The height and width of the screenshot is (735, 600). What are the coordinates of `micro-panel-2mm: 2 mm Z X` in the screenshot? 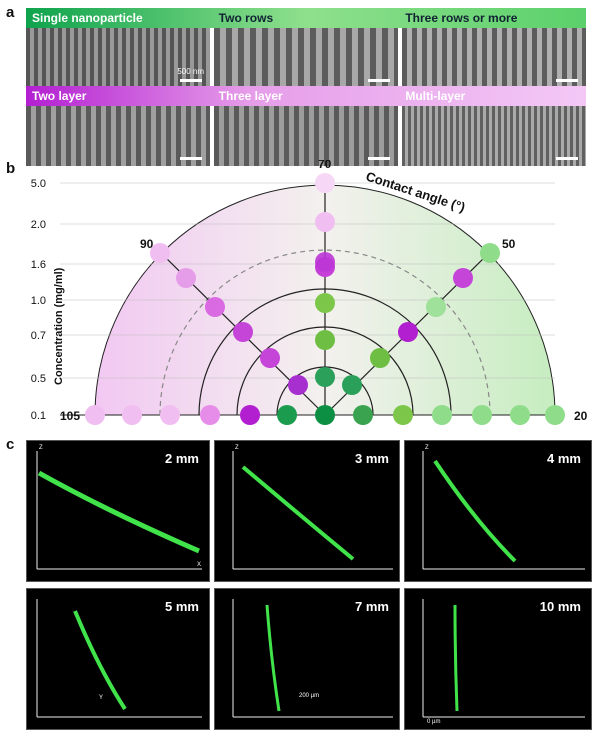 It's located at (118, 511).